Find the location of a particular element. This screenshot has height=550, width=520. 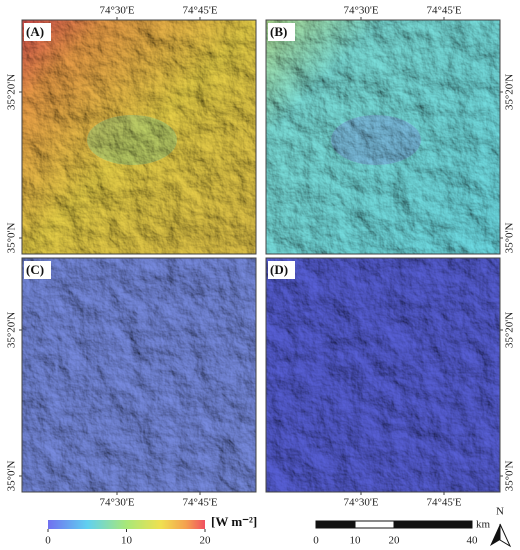

panel-label: (D) is located at coordinates (279, 269).